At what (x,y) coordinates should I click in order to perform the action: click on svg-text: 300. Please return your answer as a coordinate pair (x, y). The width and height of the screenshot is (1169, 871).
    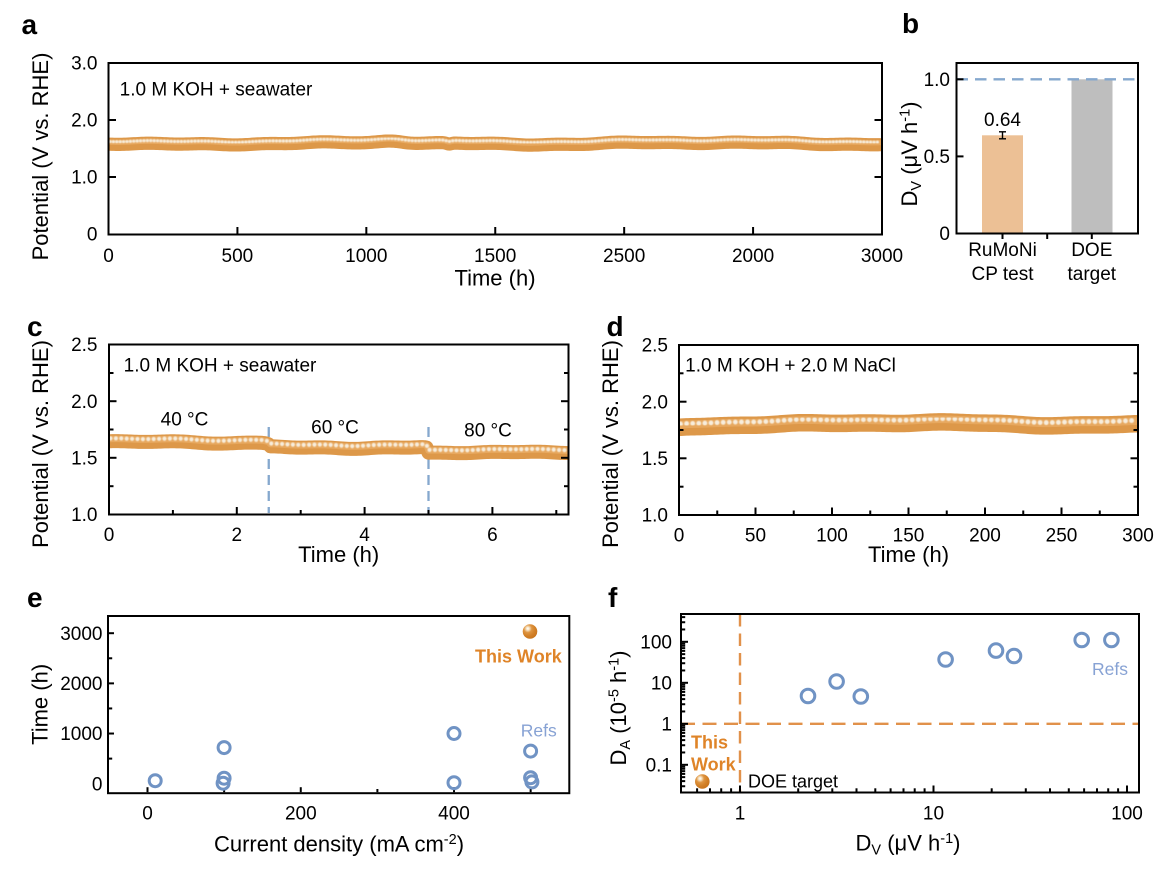
    Looking at the image, I should click on (1138, 536).